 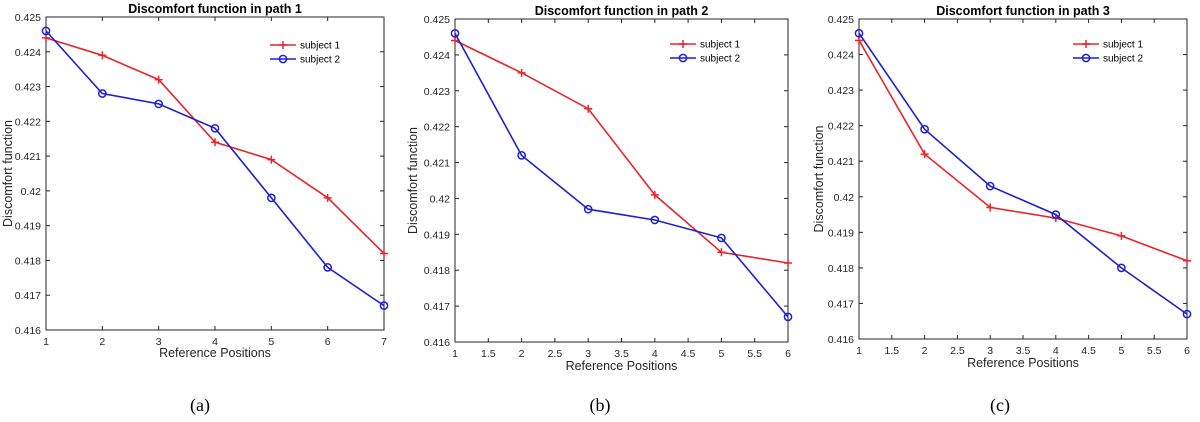 I want to click on x-tick-label: 2.5, so click(x=555, y=354).